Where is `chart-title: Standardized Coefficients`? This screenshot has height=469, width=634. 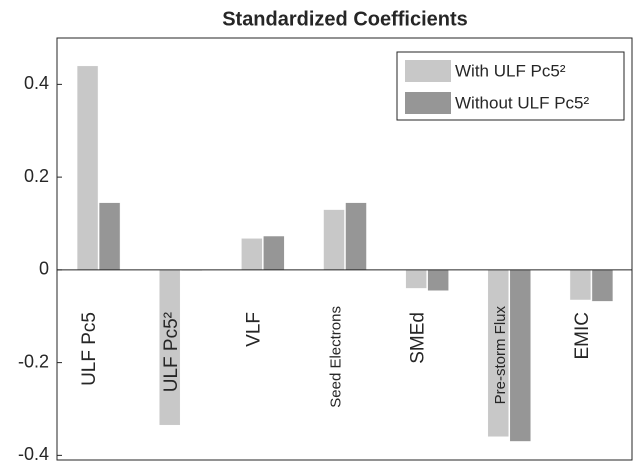
chart-title: Standardized Coefficients is located at coordinates (345, 19).